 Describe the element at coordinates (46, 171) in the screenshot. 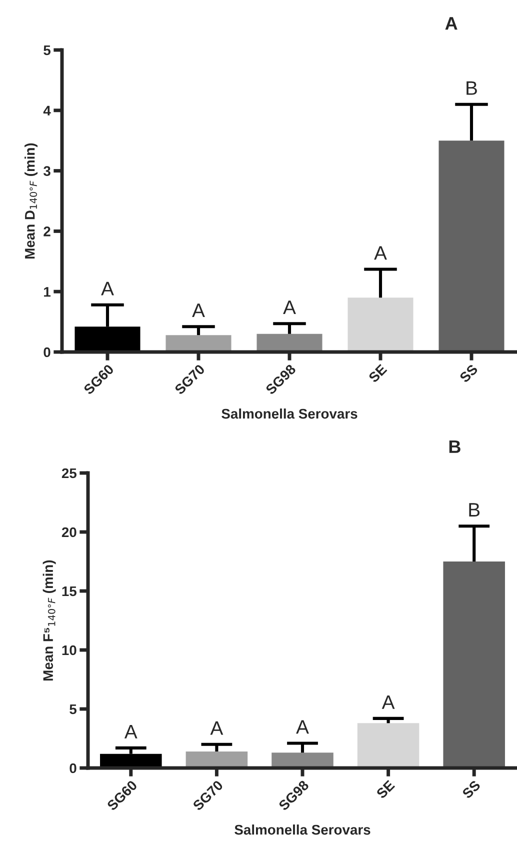

I see `y-tick-label: 3` at that location.